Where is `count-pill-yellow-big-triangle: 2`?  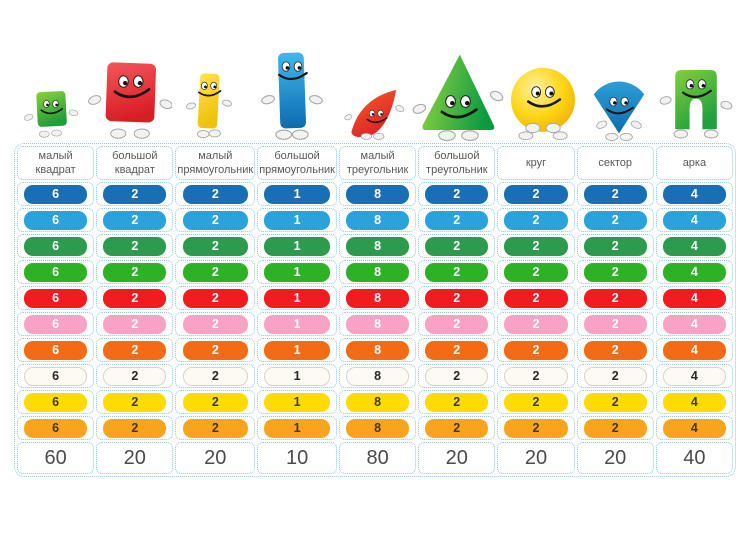
count-pill-yellow-big-triangle: 2 is located at coordinates (457, 402).